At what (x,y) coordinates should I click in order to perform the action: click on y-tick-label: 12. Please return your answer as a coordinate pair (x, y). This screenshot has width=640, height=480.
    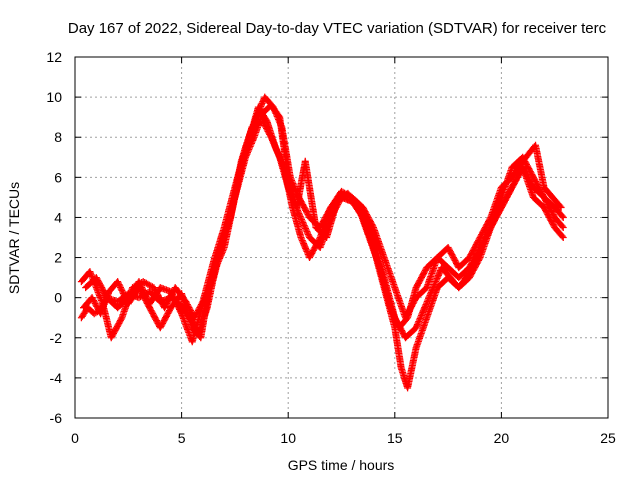
    Looking at the image, I should click on (54, 57).